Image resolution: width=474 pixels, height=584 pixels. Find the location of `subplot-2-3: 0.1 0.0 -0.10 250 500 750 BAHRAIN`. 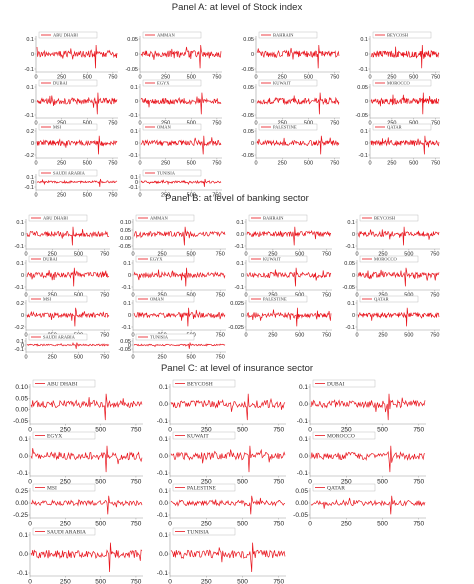

subplot-2-3: 0.1 0.0 -0.10 250 500 750 BAHRAIN is located at coordinates (283, 236).